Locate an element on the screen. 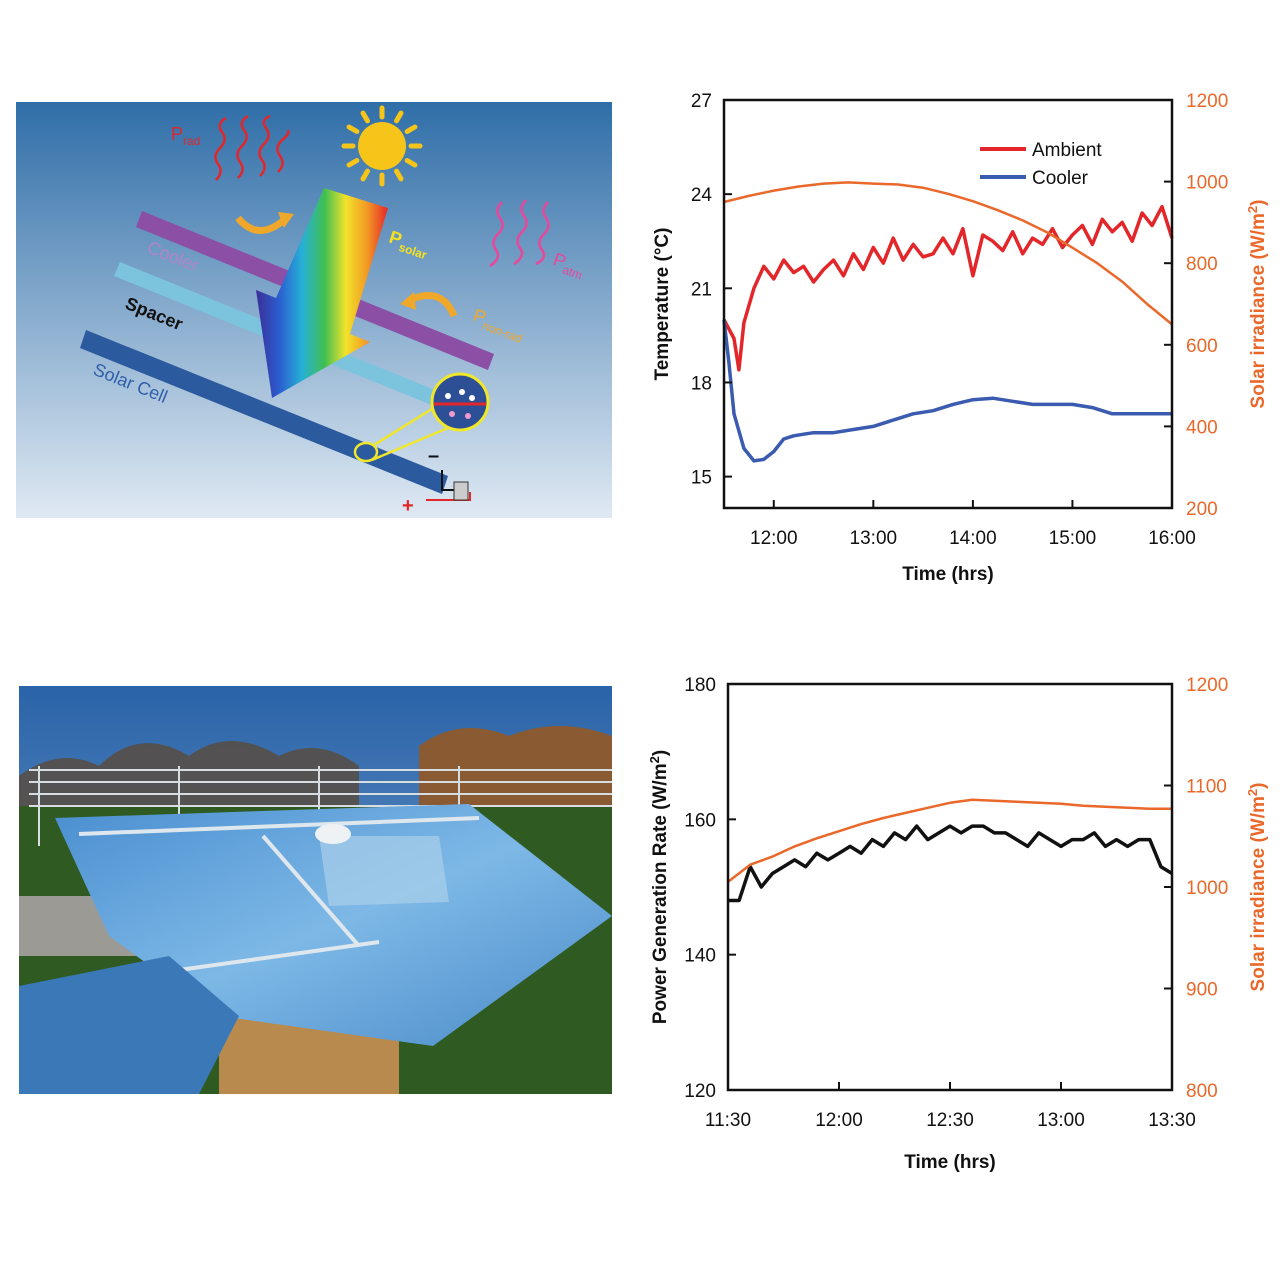 The height and width of the screenshot is (1280, 1280). series-line-cooler is located at coordinates (947, 391).